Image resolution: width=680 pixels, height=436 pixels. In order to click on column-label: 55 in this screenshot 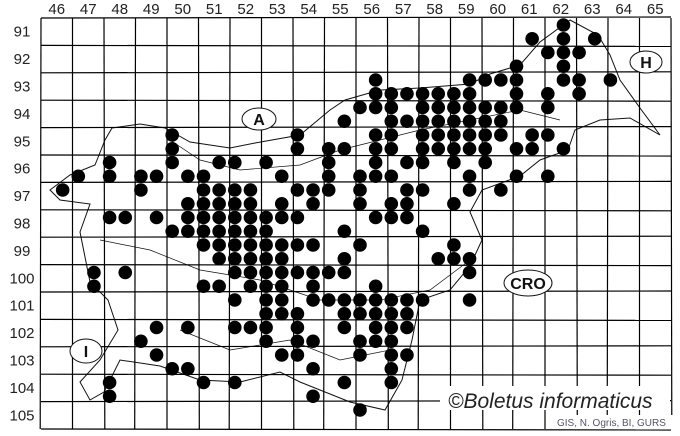, I will do `click(340, 9)`.